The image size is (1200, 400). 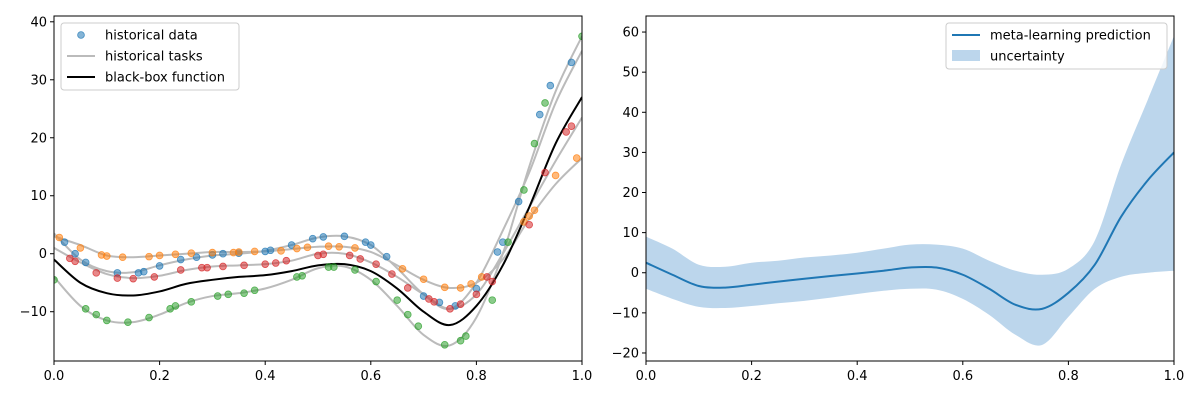 I want to click on left-x-tick-label: 0.2, so click(x=159, y=376).